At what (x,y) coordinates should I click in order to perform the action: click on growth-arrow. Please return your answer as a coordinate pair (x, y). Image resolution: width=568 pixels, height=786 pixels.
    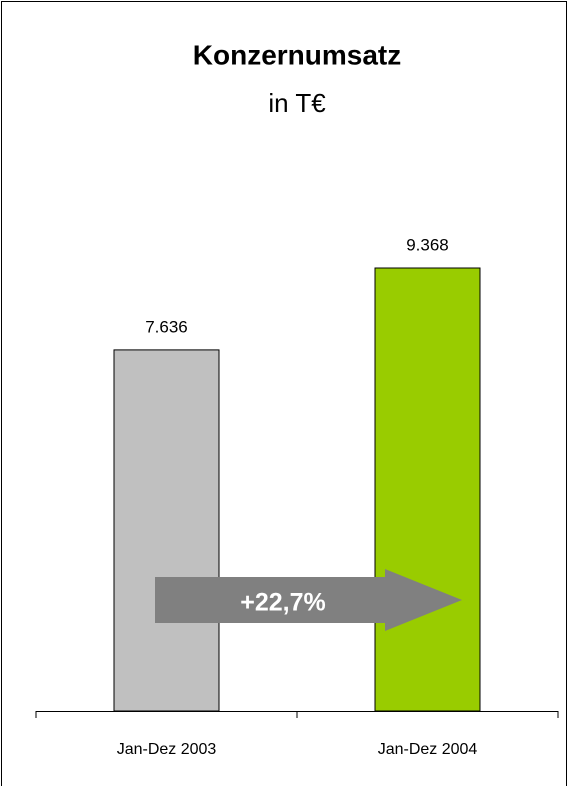
    Looking at the image, I should click on (308, 600).